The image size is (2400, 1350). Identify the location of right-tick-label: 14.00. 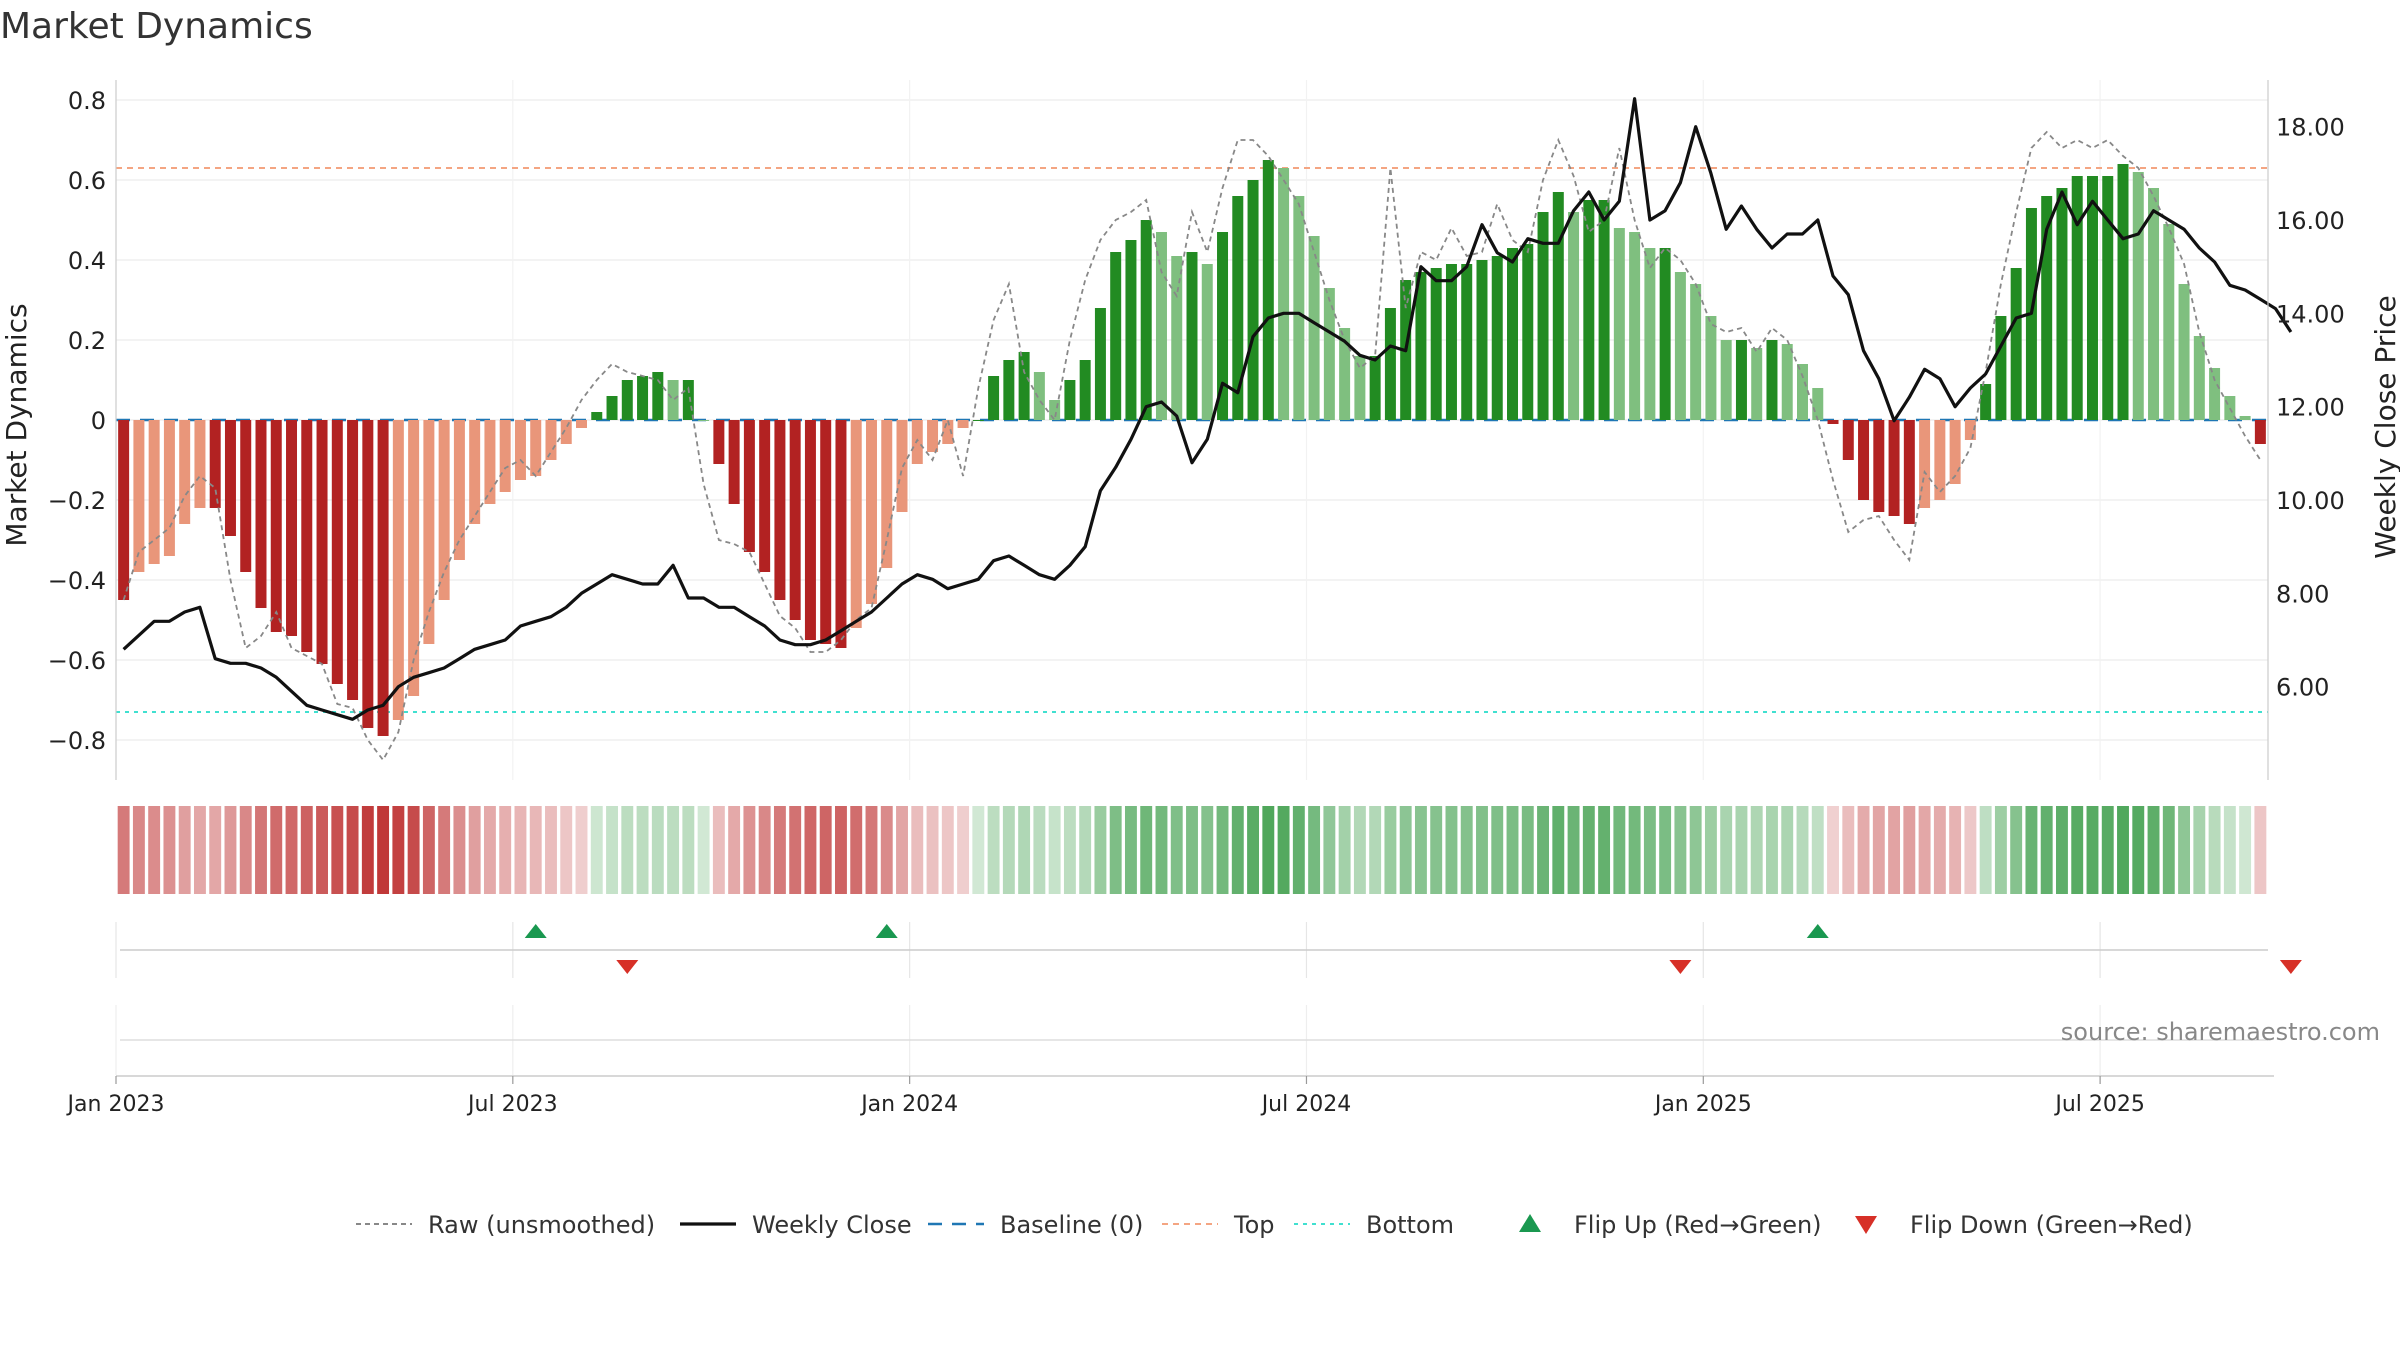
(2310, 314).